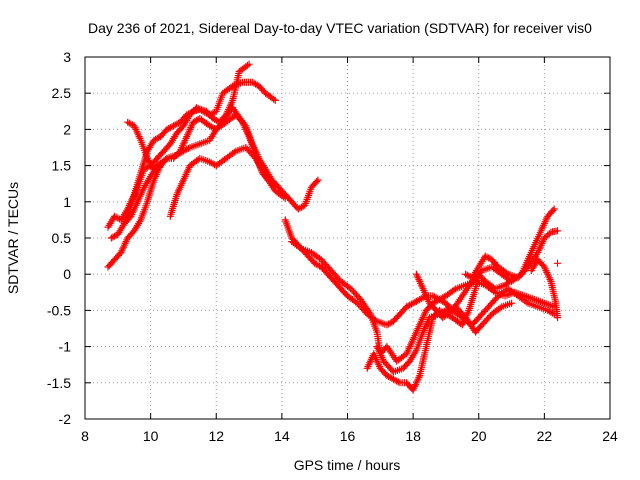 Image resolution: width=640 pixels, height=480 pixels. I want to click on y-tick-label: 2, so click(67, 129).